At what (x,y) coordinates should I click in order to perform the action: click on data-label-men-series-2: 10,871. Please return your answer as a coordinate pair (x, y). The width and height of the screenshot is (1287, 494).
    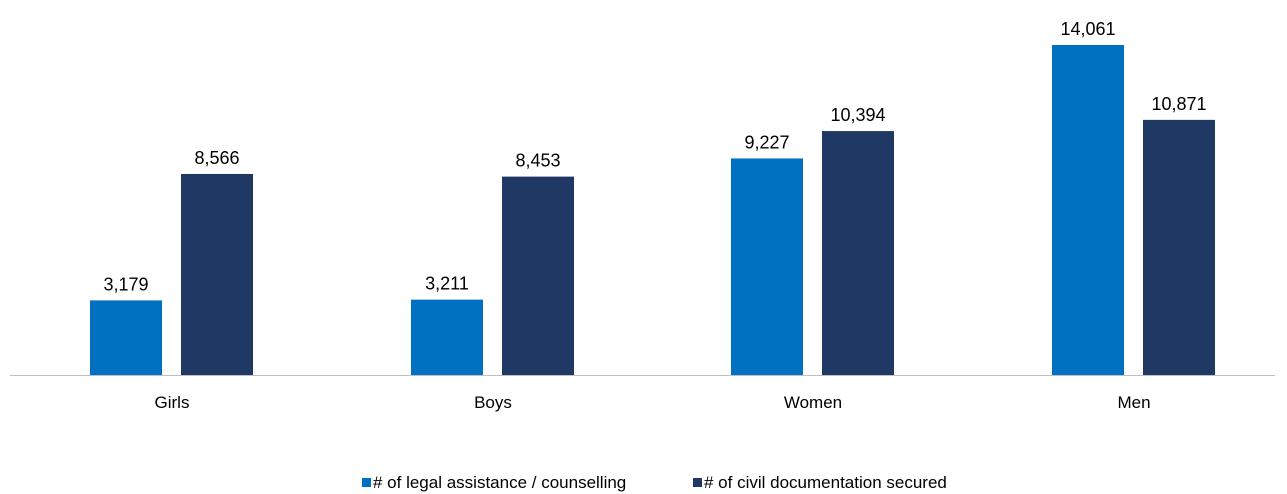
    Looking at the image, I should click on (1178, 104).